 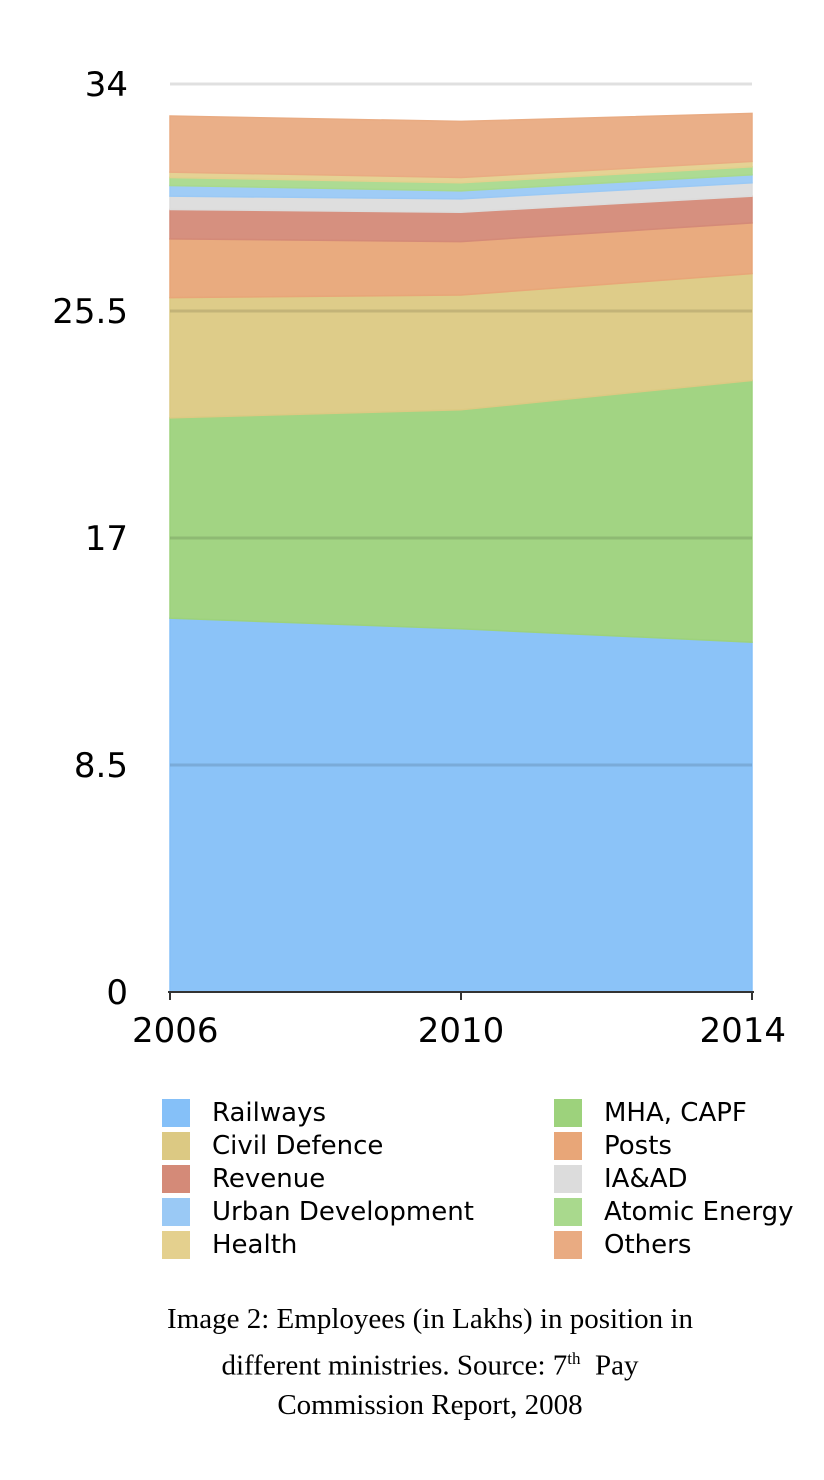 I want to click on legend-label: Posts, so click(x=638, y=1146).